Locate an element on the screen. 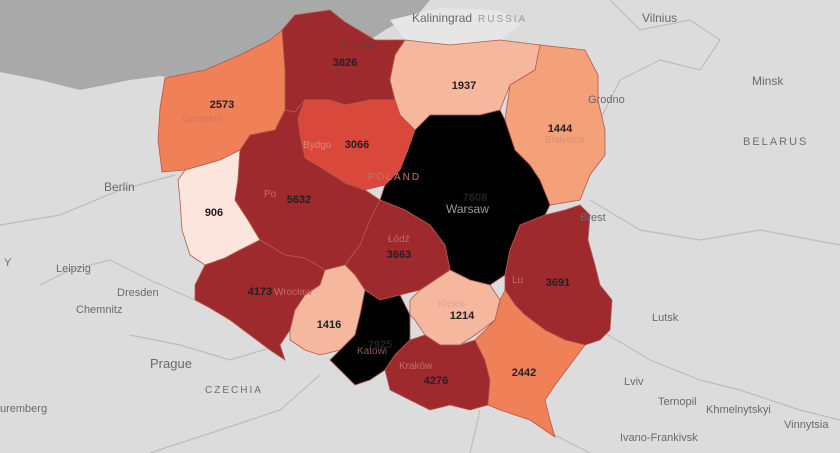 Image resolution: width=840 pixels, height=453 pixels. region-malopolskie is located at coordinates (437, 372).